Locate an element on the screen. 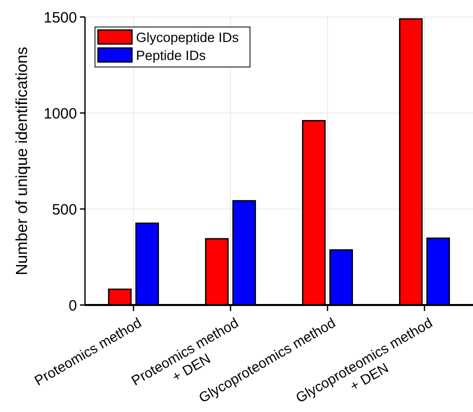 Image resolution: width=473 pixels, height=412 pixels. y-tick-label: 1000 is located at coordinates (60, 113).